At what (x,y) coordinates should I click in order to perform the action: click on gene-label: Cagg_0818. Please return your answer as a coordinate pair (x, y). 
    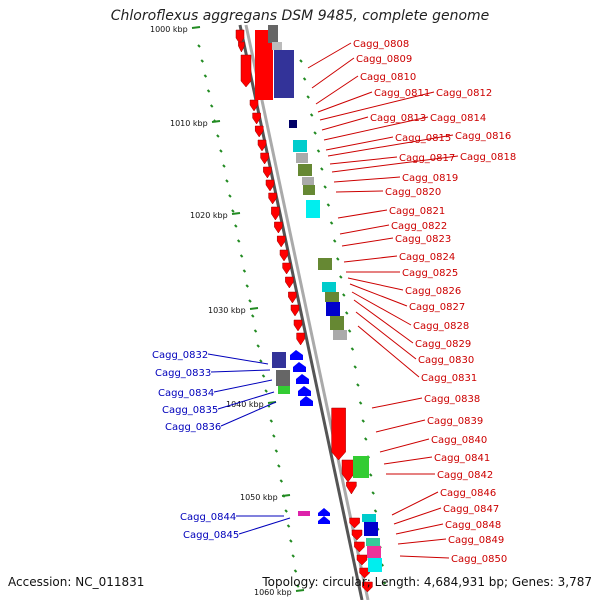
    Looking at the image, I should click on (488, 157).